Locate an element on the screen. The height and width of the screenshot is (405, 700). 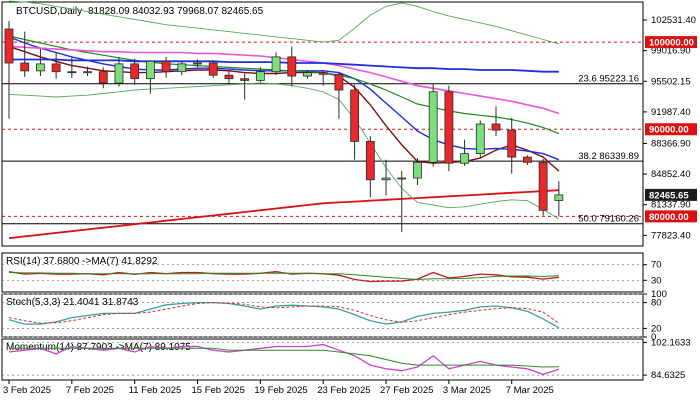
fib-level-label: 23.6 95223.16 is located at coordinates (608, 79).